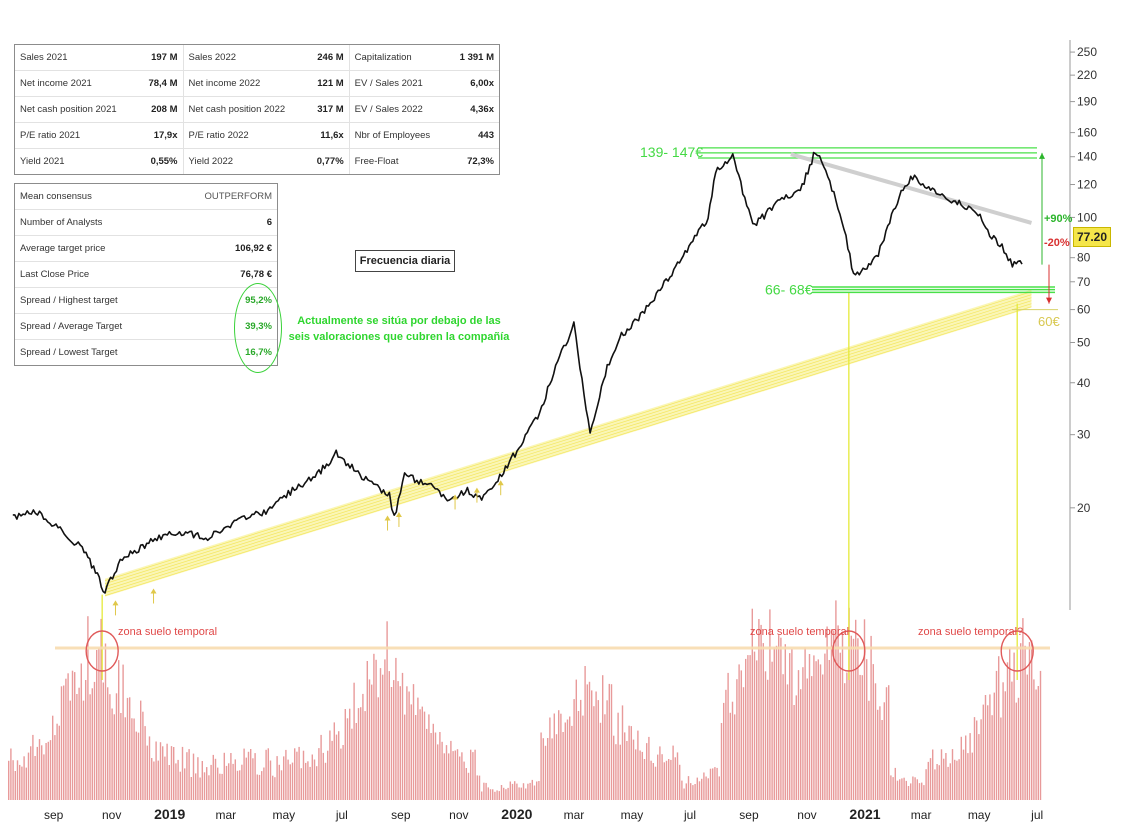 The width and height of the screenshot is (1125, 832). What do you see at coordinates (92, 300) in the screenshot?
I see `consensus-label: Spread / Highest target` at bounding box center [92, 300].